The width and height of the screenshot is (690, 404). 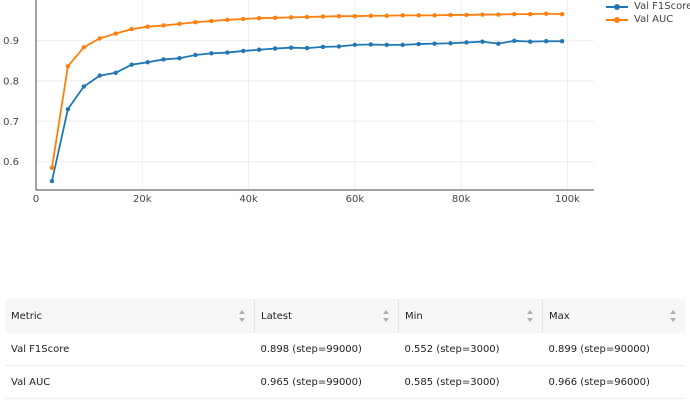 I want to click on y-tick-label: 0.8, so click(x=11, y=81).